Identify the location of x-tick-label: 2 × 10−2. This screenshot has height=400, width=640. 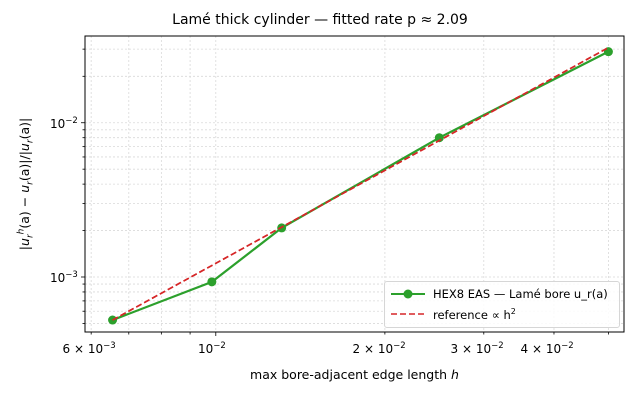
(379, 348).